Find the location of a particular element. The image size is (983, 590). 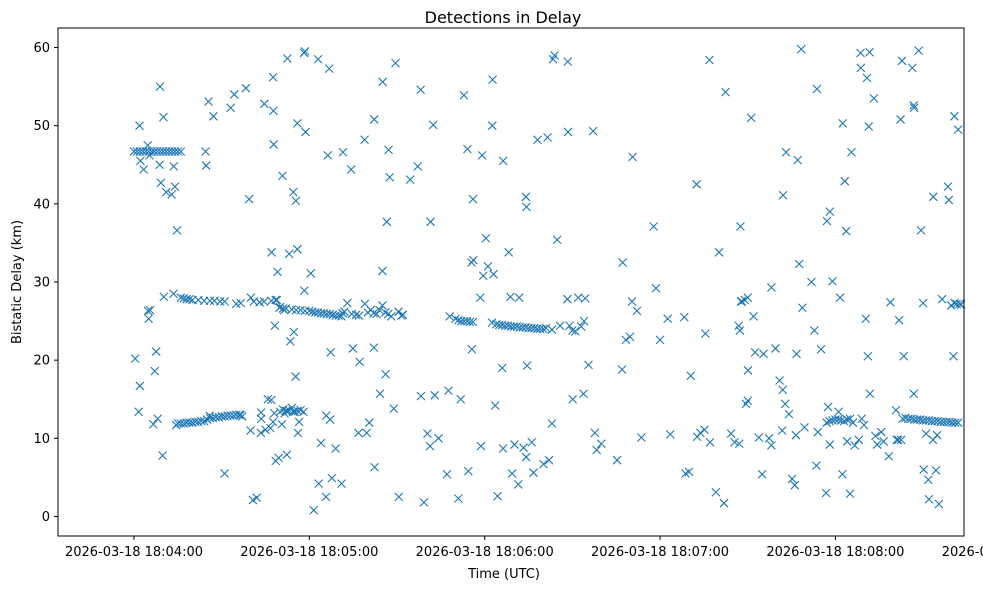

y-axis: 0 10 20 30 40 50 60 is located at coordinates (45, 283).